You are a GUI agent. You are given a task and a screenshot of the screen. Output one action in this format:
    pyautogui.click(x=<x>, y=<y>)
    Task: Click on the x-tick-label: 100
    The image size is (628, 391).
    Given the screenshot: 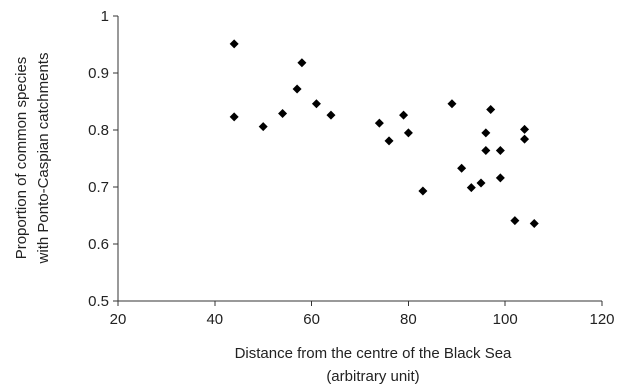 What is the action you would take?
    pyautogui.click(x=505, y=319)
    